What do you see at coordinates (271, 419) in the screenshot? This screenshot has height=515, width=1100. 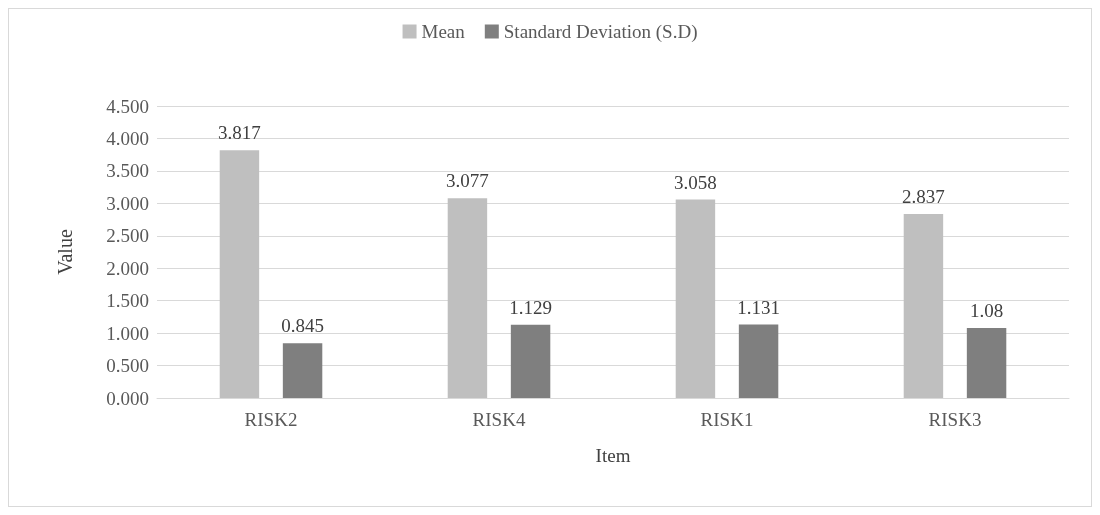 I see `x-tick-label: RISK2` at bounding box center [271, 419].